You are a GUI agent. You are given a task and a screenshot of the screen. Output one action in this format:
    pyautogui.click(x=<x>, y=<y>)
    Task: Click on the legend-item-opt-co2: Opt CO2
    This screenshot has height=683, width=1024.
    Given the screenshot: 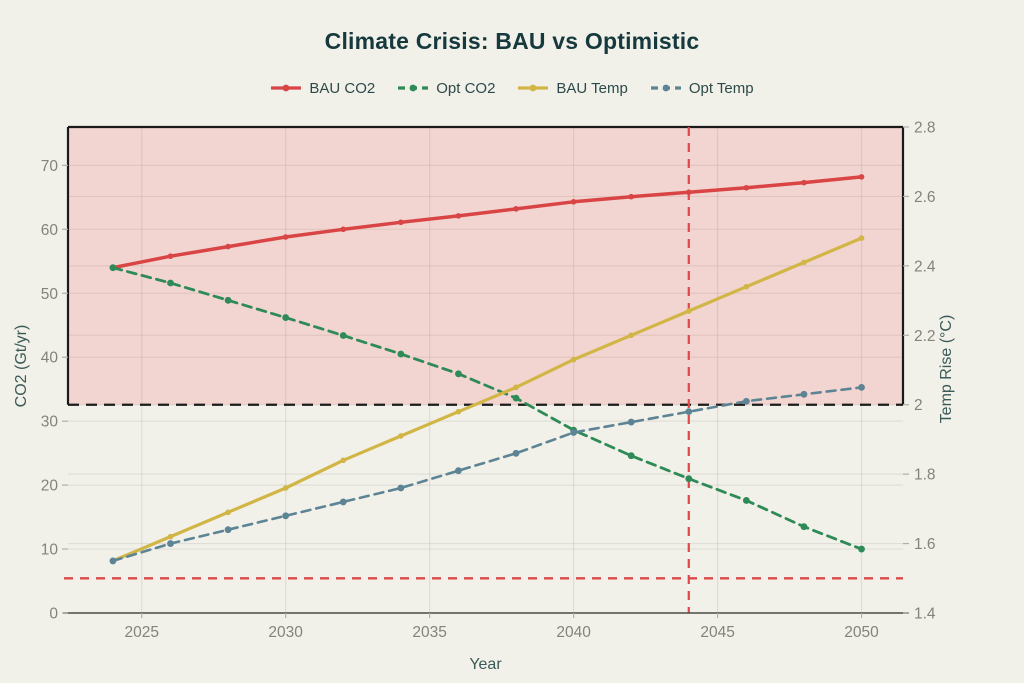 What is the action you would take?
    pyautogui.click(x=446, y=88)
    